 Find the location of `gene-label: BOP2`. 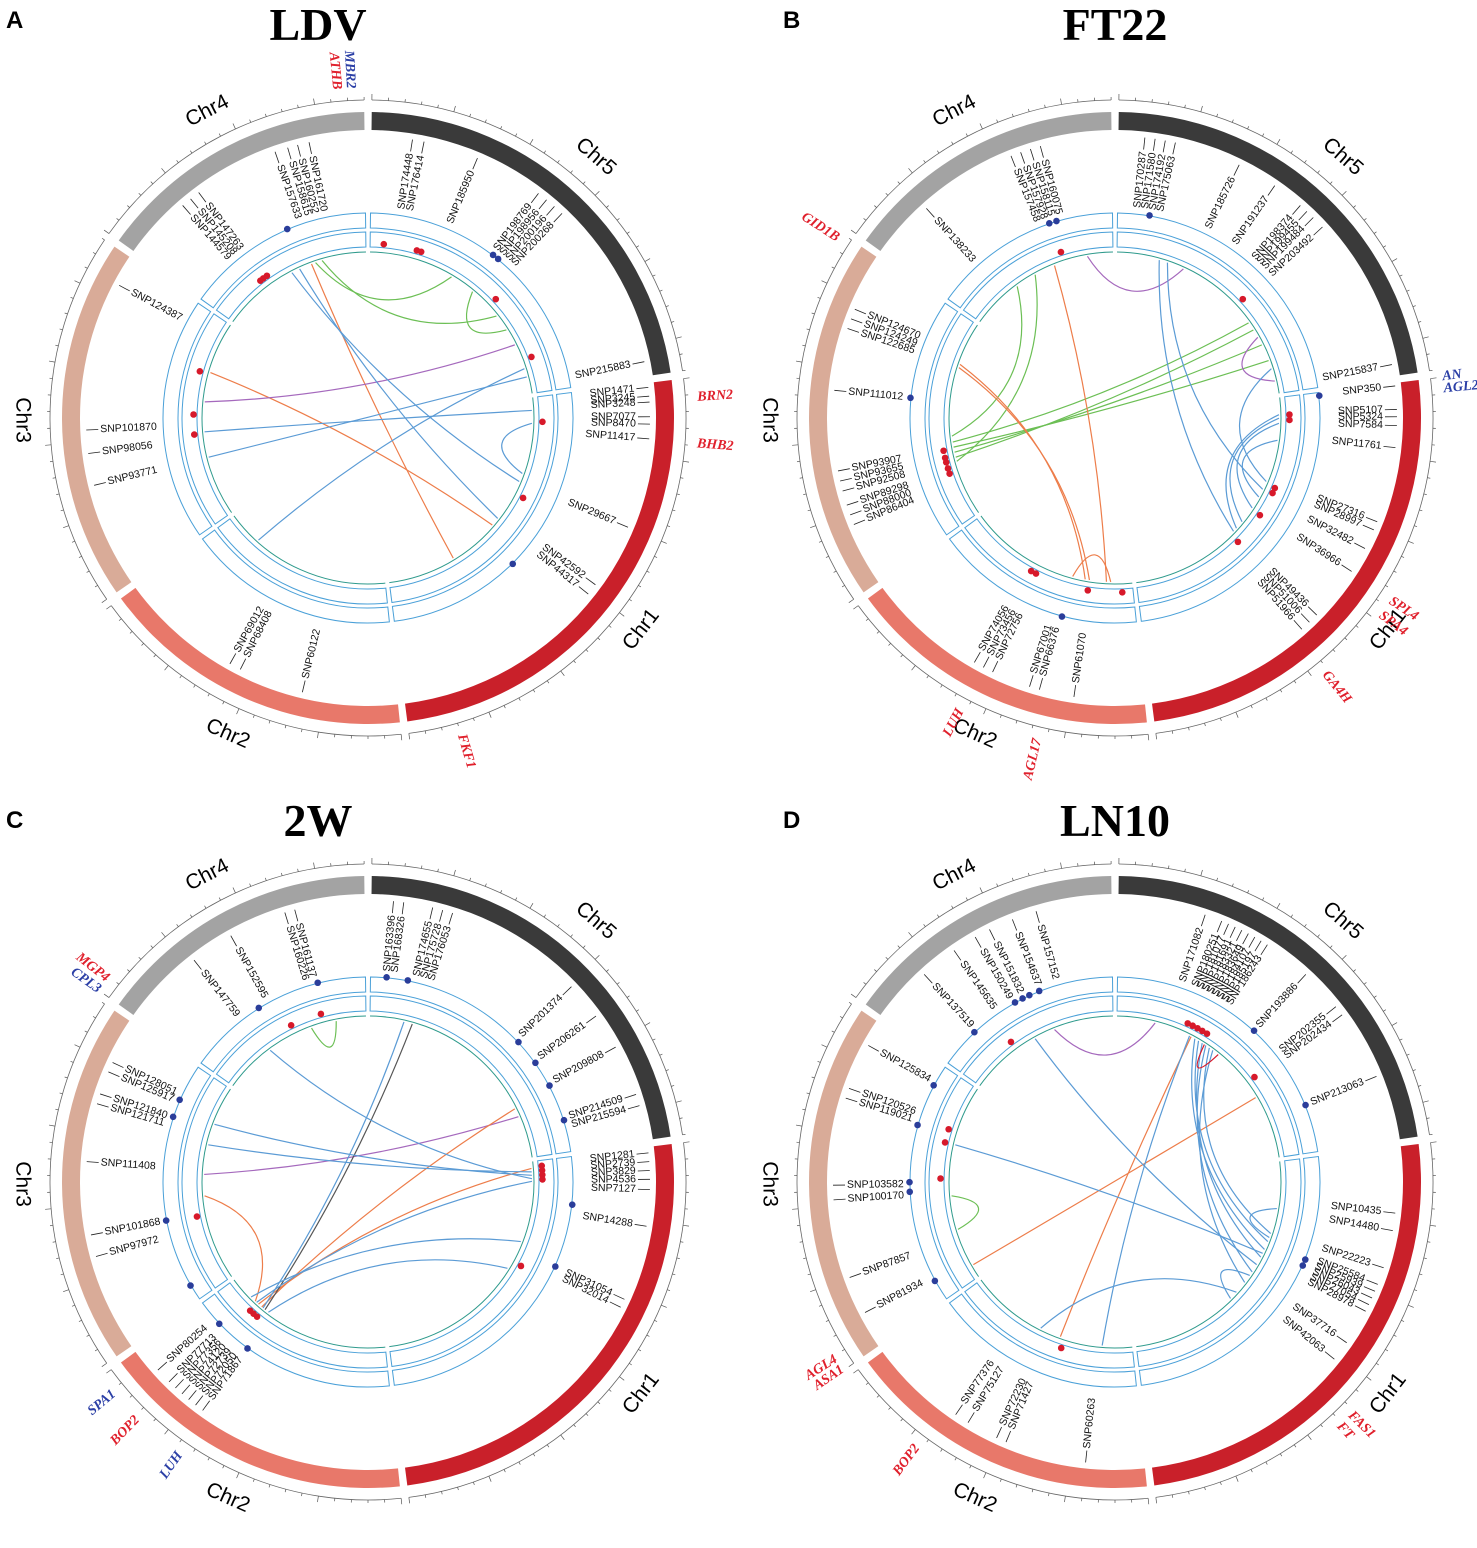

gene-label: BOP2 is located at coordinates (907, 1461).